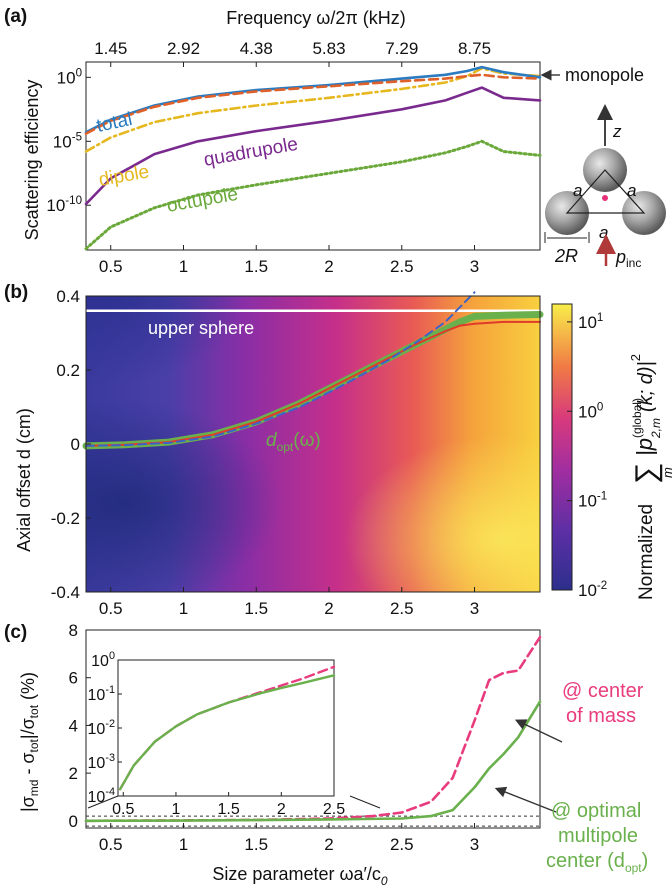 The height and width of the screenshot is (893, 672). What do you see at coordinates (202, 200) in the screenshot?
I see `label-octupole: octupole` at bounding box center [202, 200].